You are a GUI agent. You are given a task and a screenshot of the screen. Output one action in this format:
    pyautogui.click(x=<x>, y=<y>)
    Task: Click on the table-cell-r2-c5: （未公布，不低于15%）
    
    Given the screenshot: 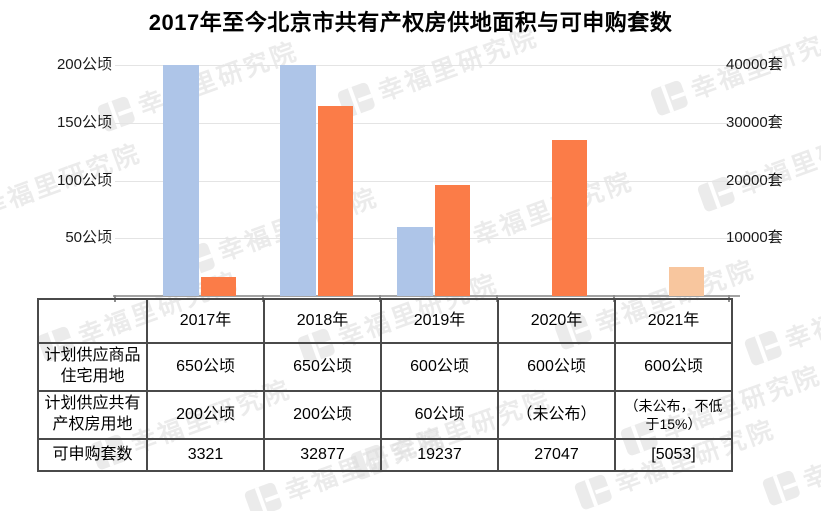 What is the action you would take?
    pyautogui.click(x=673, y=415)
    